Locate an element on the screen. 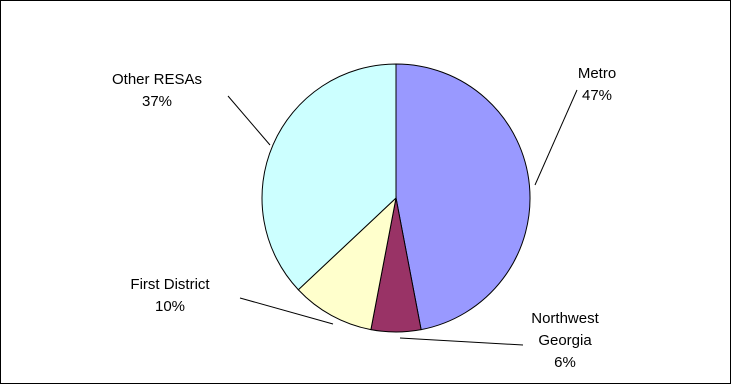 This screenshot has height=384, width=732. category-label-other-resas: Other RESAs is located at coordinates (157, 79).